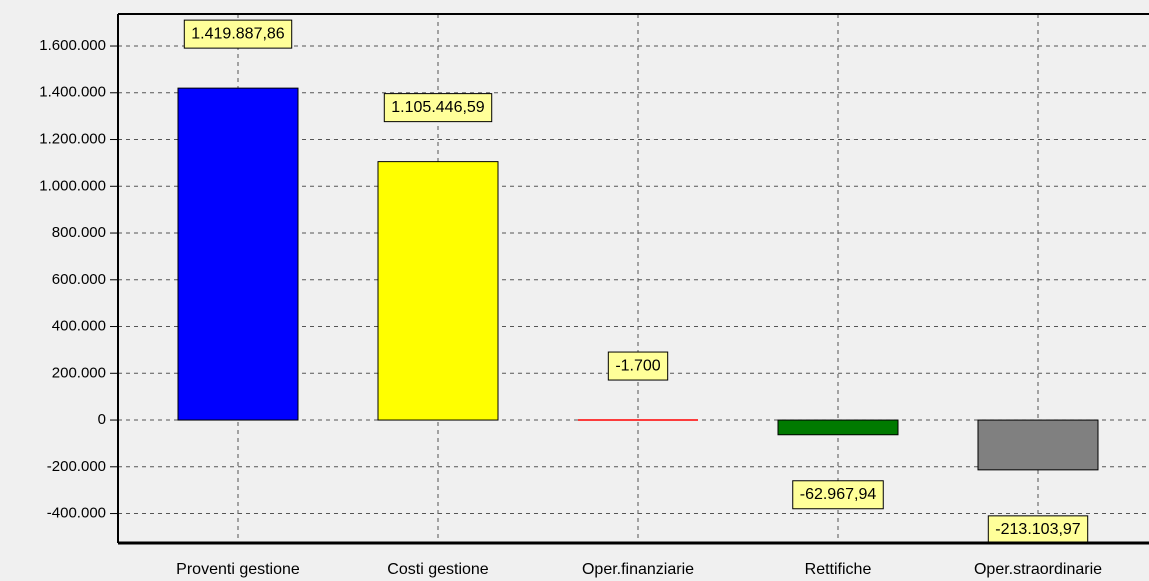  Describe the element at coordinates (838, 569) in the screenshot. I see `x-tick-label: Rettifiche` at that location.